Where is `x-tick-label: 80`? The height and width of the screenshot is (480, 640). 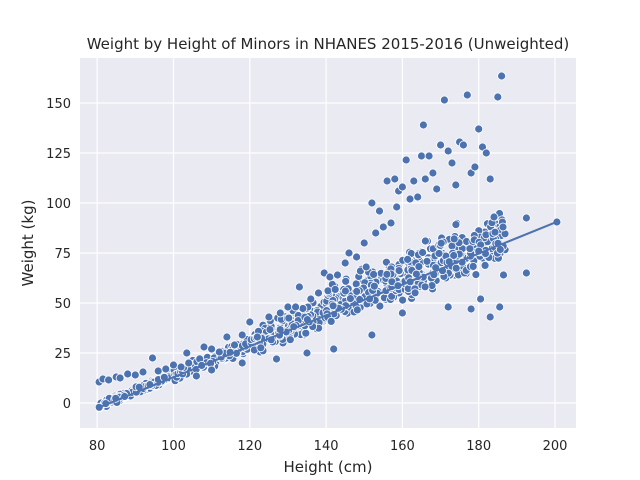
x-tick-label: 80 is located at coordinates (97, 446).